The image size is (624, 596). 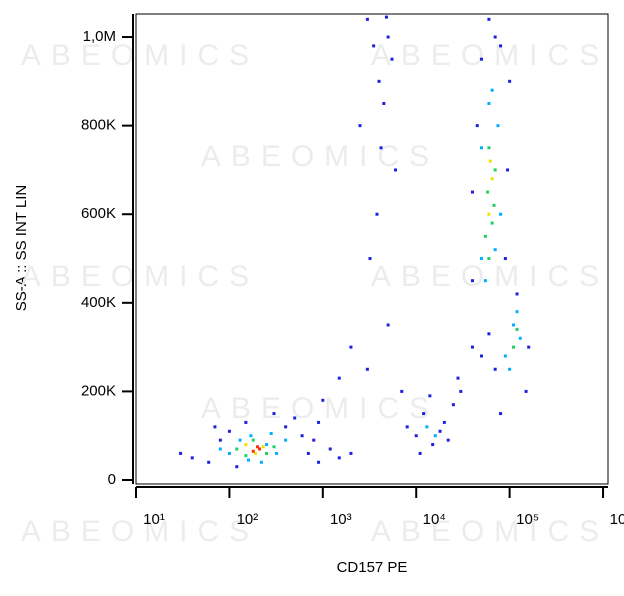 What do you see at coordinates (21, 248) in the screenshot?
I see `y-axis-title: SS-A :: SS INT LIN` at bounding box center [21, 248].